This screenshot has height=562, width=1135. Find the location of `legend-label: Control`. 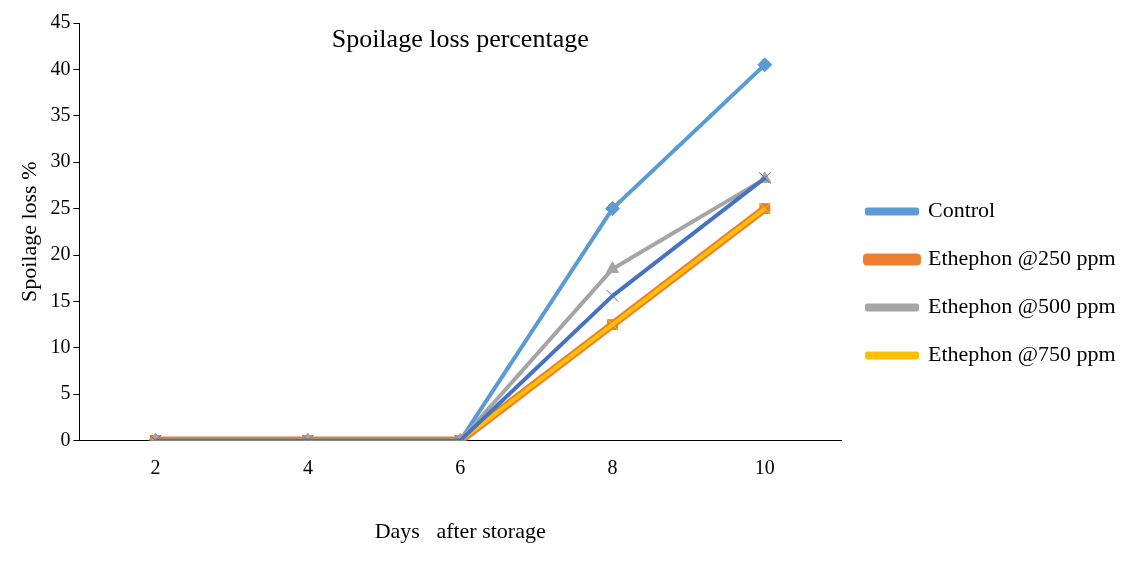

legend-label: Control is located at coordinates (962, 210).